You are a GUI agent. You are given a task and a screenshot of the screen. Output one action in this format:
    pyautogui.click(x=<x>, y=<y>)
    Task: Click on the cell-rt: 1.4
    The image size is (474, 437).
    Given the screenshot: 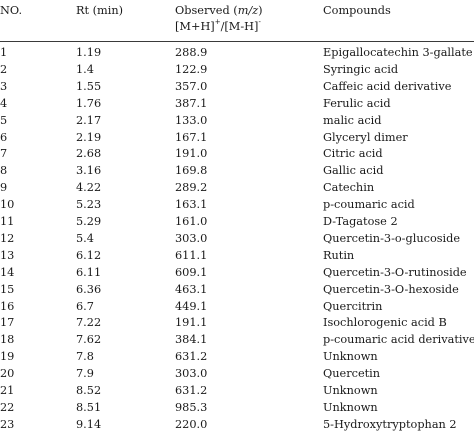 What is the action you would take?
    pyautogui.click(x=85, y=69)
    